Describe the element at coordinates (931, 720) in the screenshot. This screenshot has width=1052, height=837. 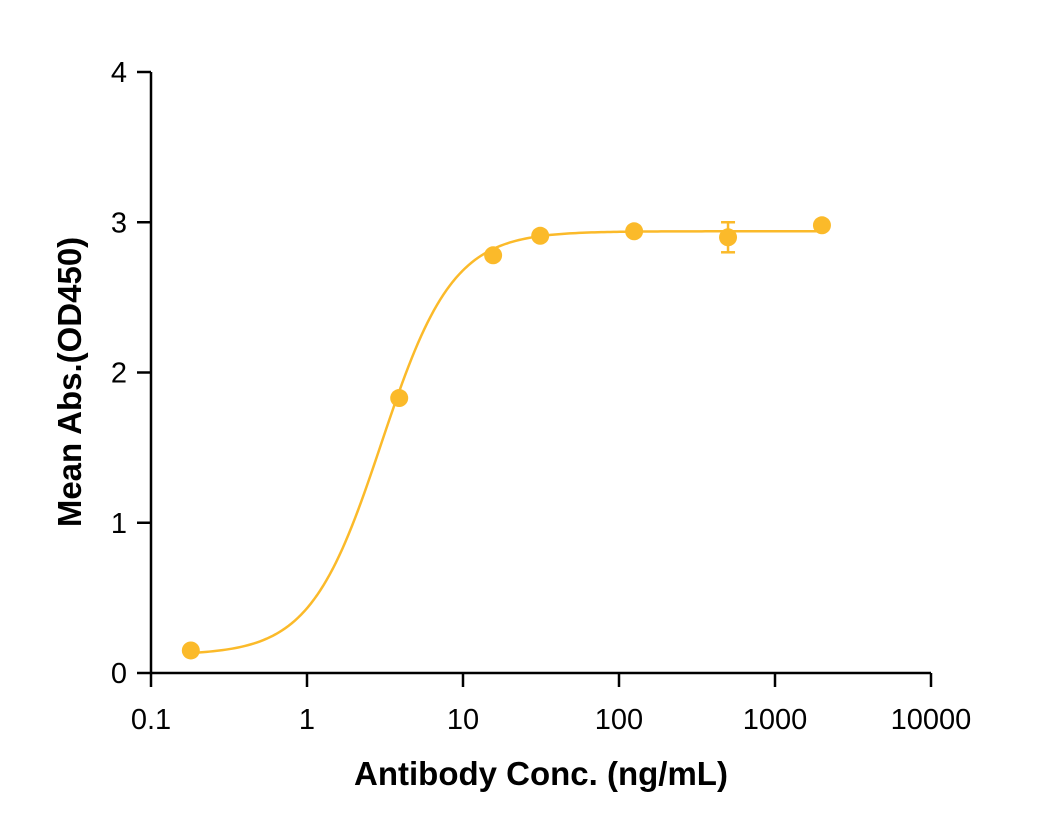
I see `x-tick-label: 10000` at that location.